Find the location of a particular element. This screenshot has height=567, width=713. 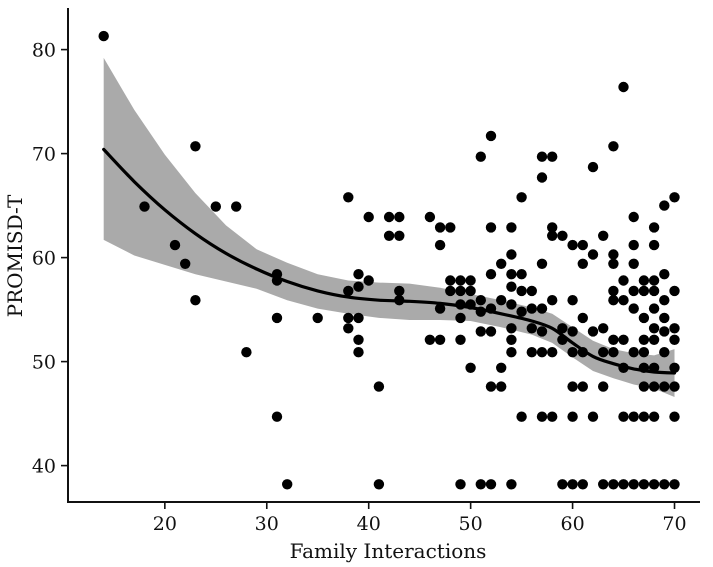

x-tick-label: 60 is located at coordinates (572, 524).